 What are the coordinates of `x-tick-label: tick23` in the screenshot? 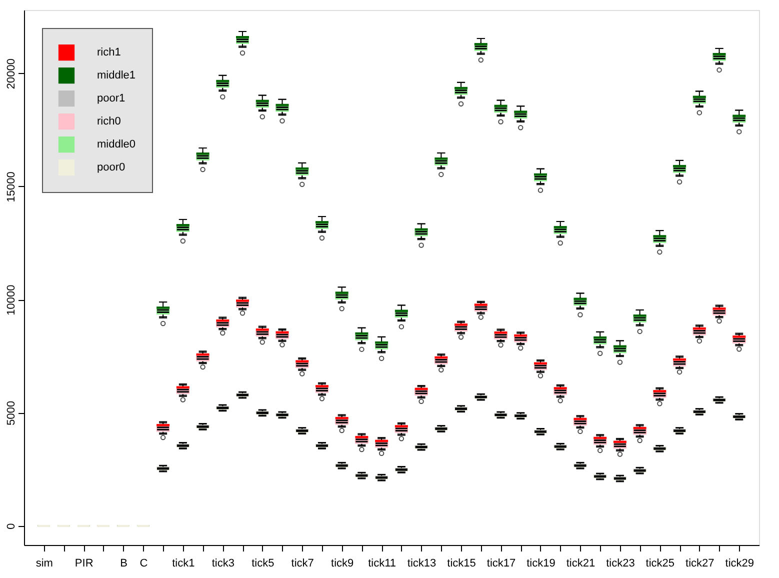 It's located at (620, 564).